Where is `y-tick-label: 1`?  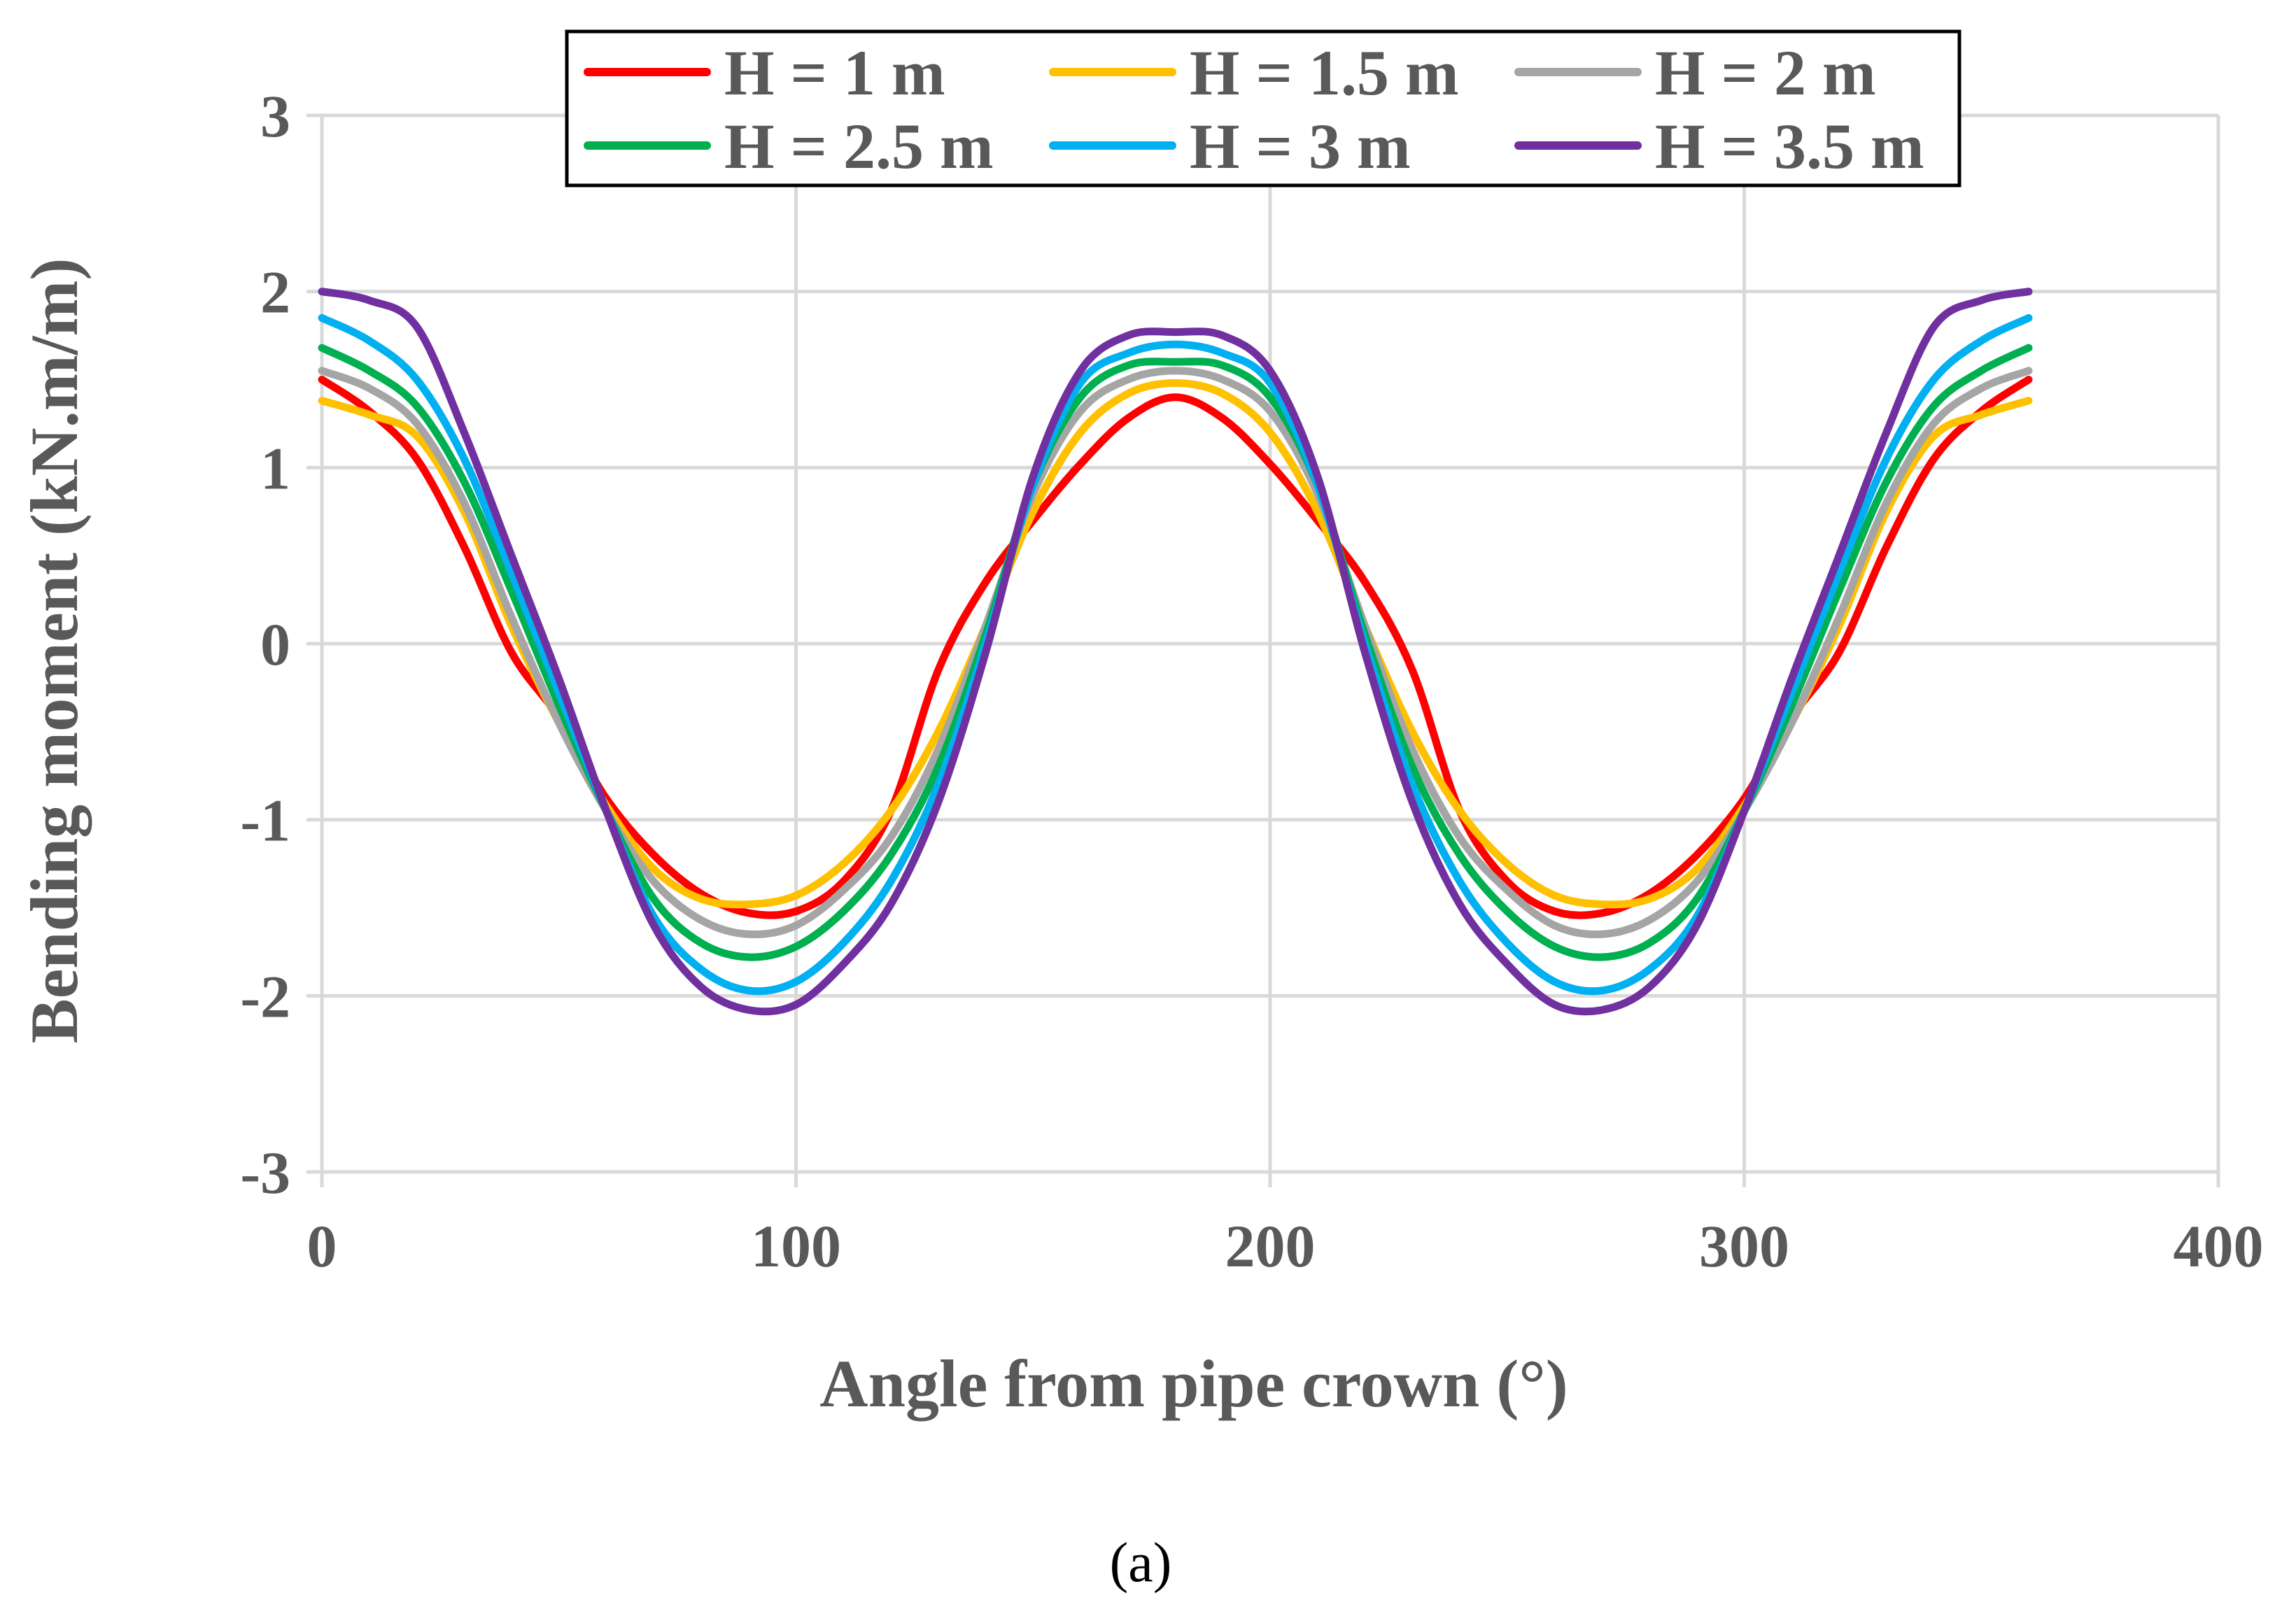 y-tick-label: 1 is located at coordinates (275, 468).